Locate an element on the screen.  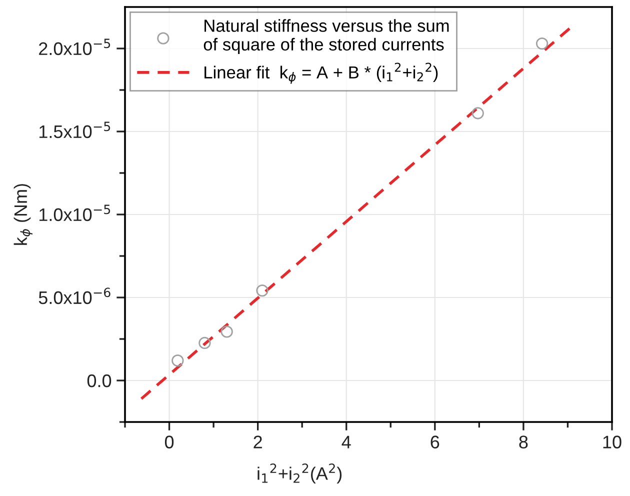
y-tick-label: 1.0x10$^{−5}$ is located at coordinates (75, 213).